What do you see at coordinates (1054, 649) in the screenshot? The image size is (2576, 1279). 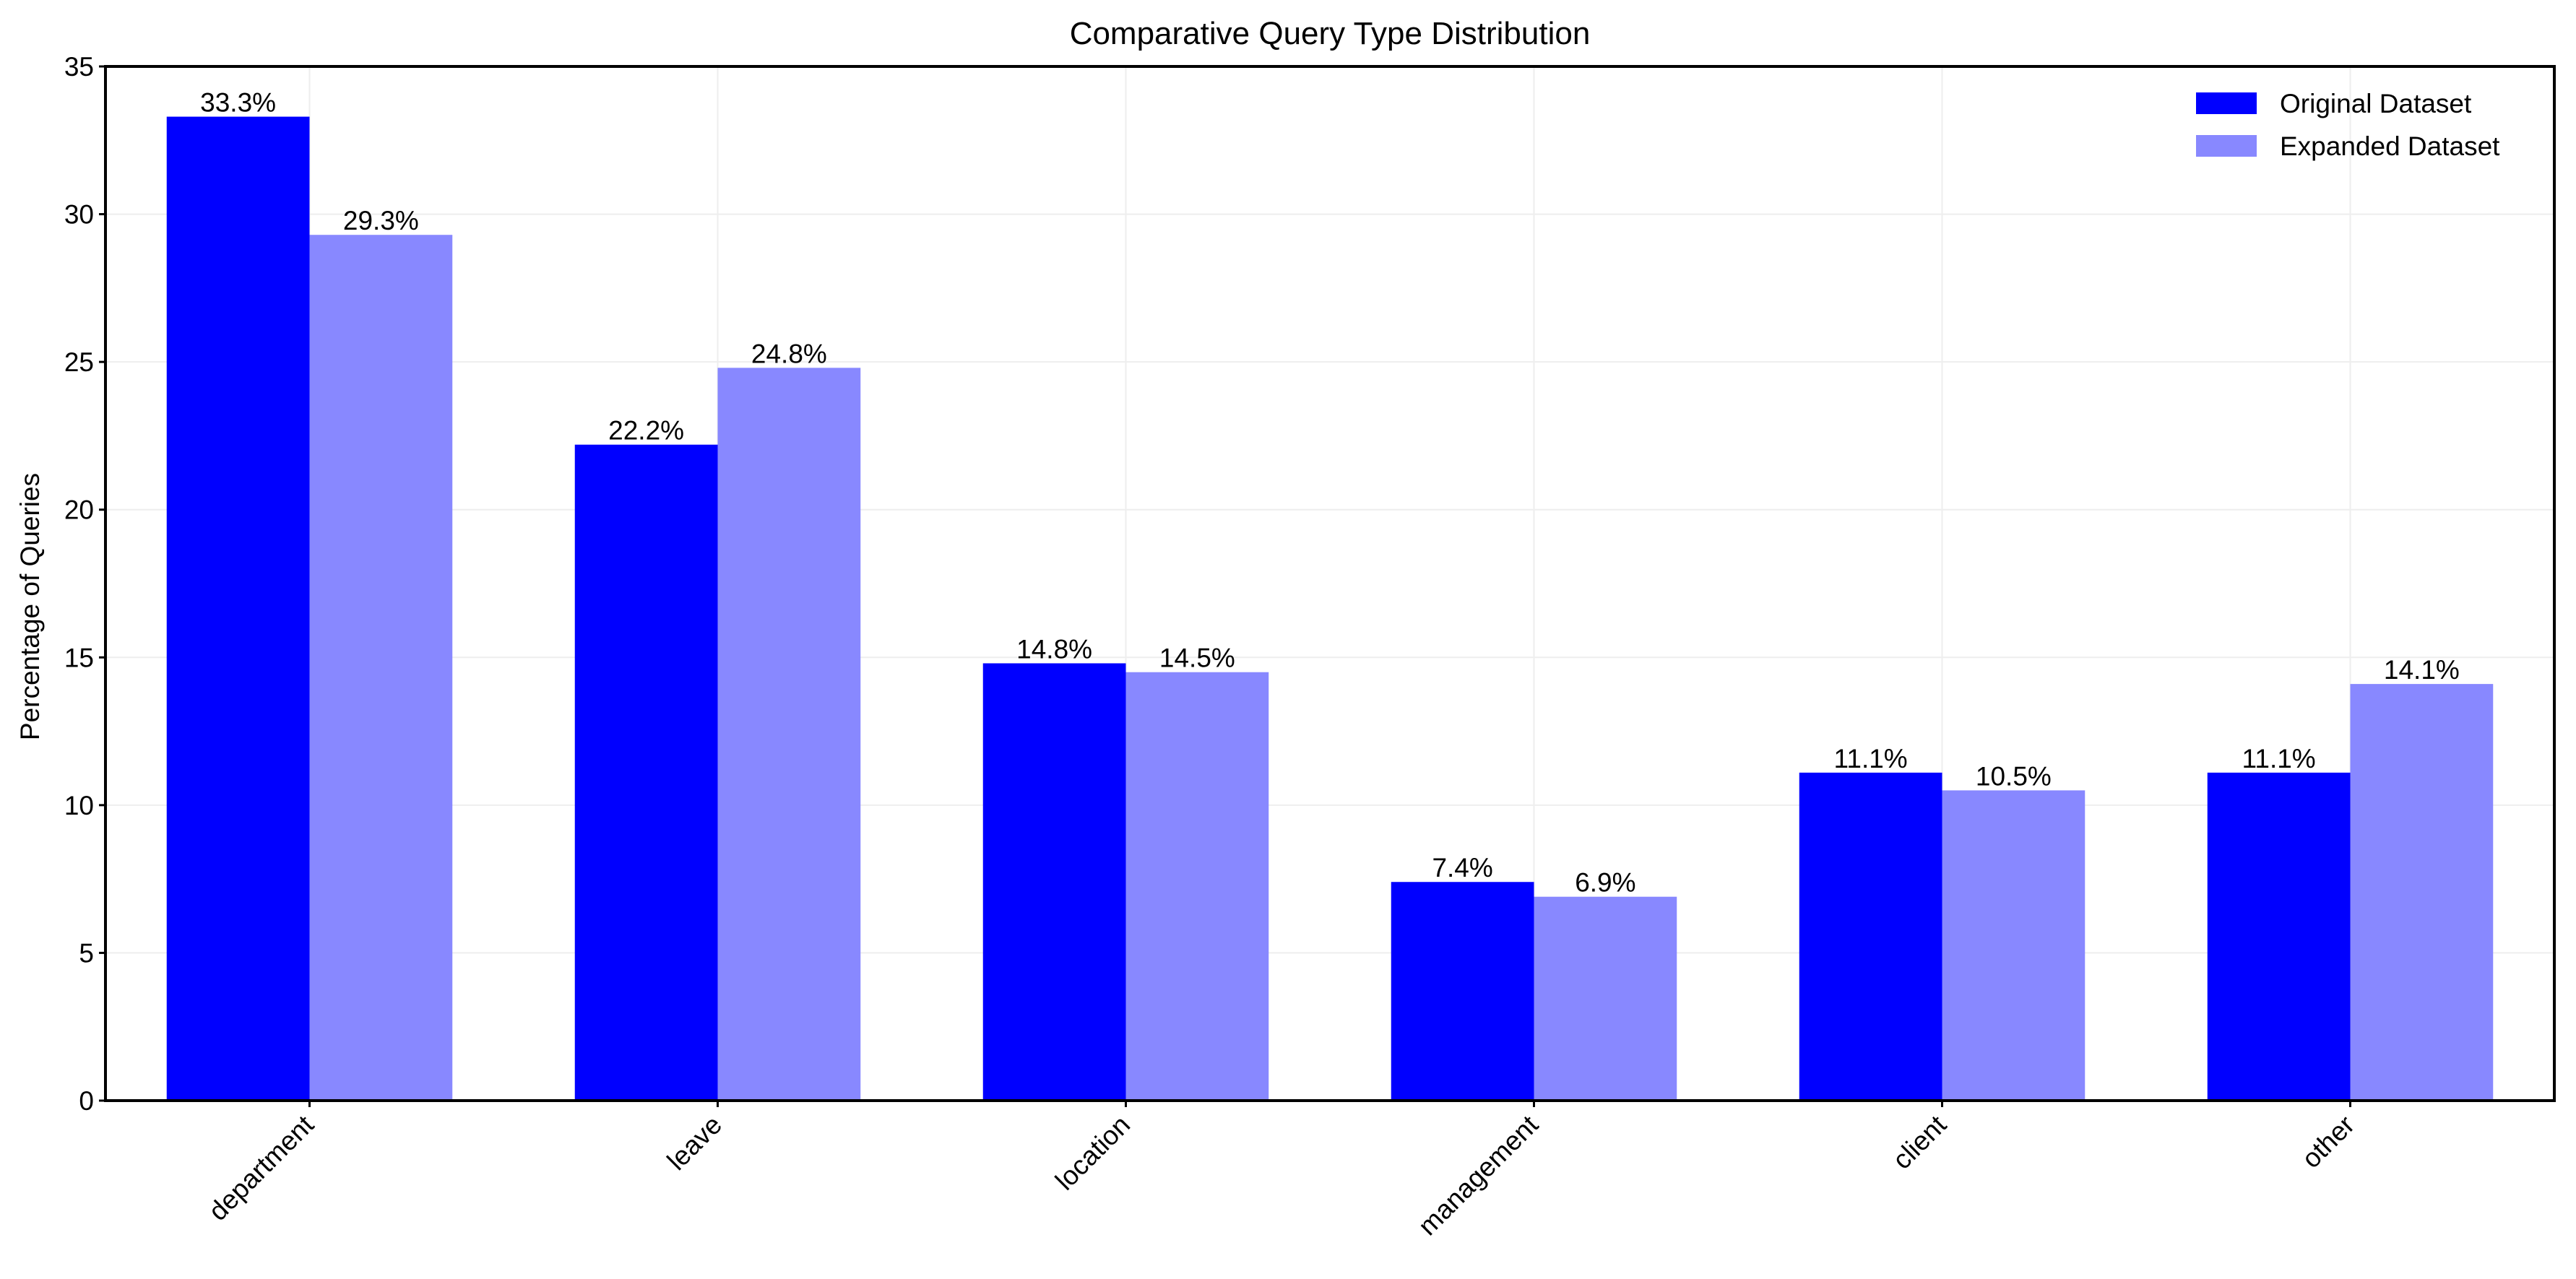 I see `bar-value-label: 14.8%` at bounding box center [1054, 649].